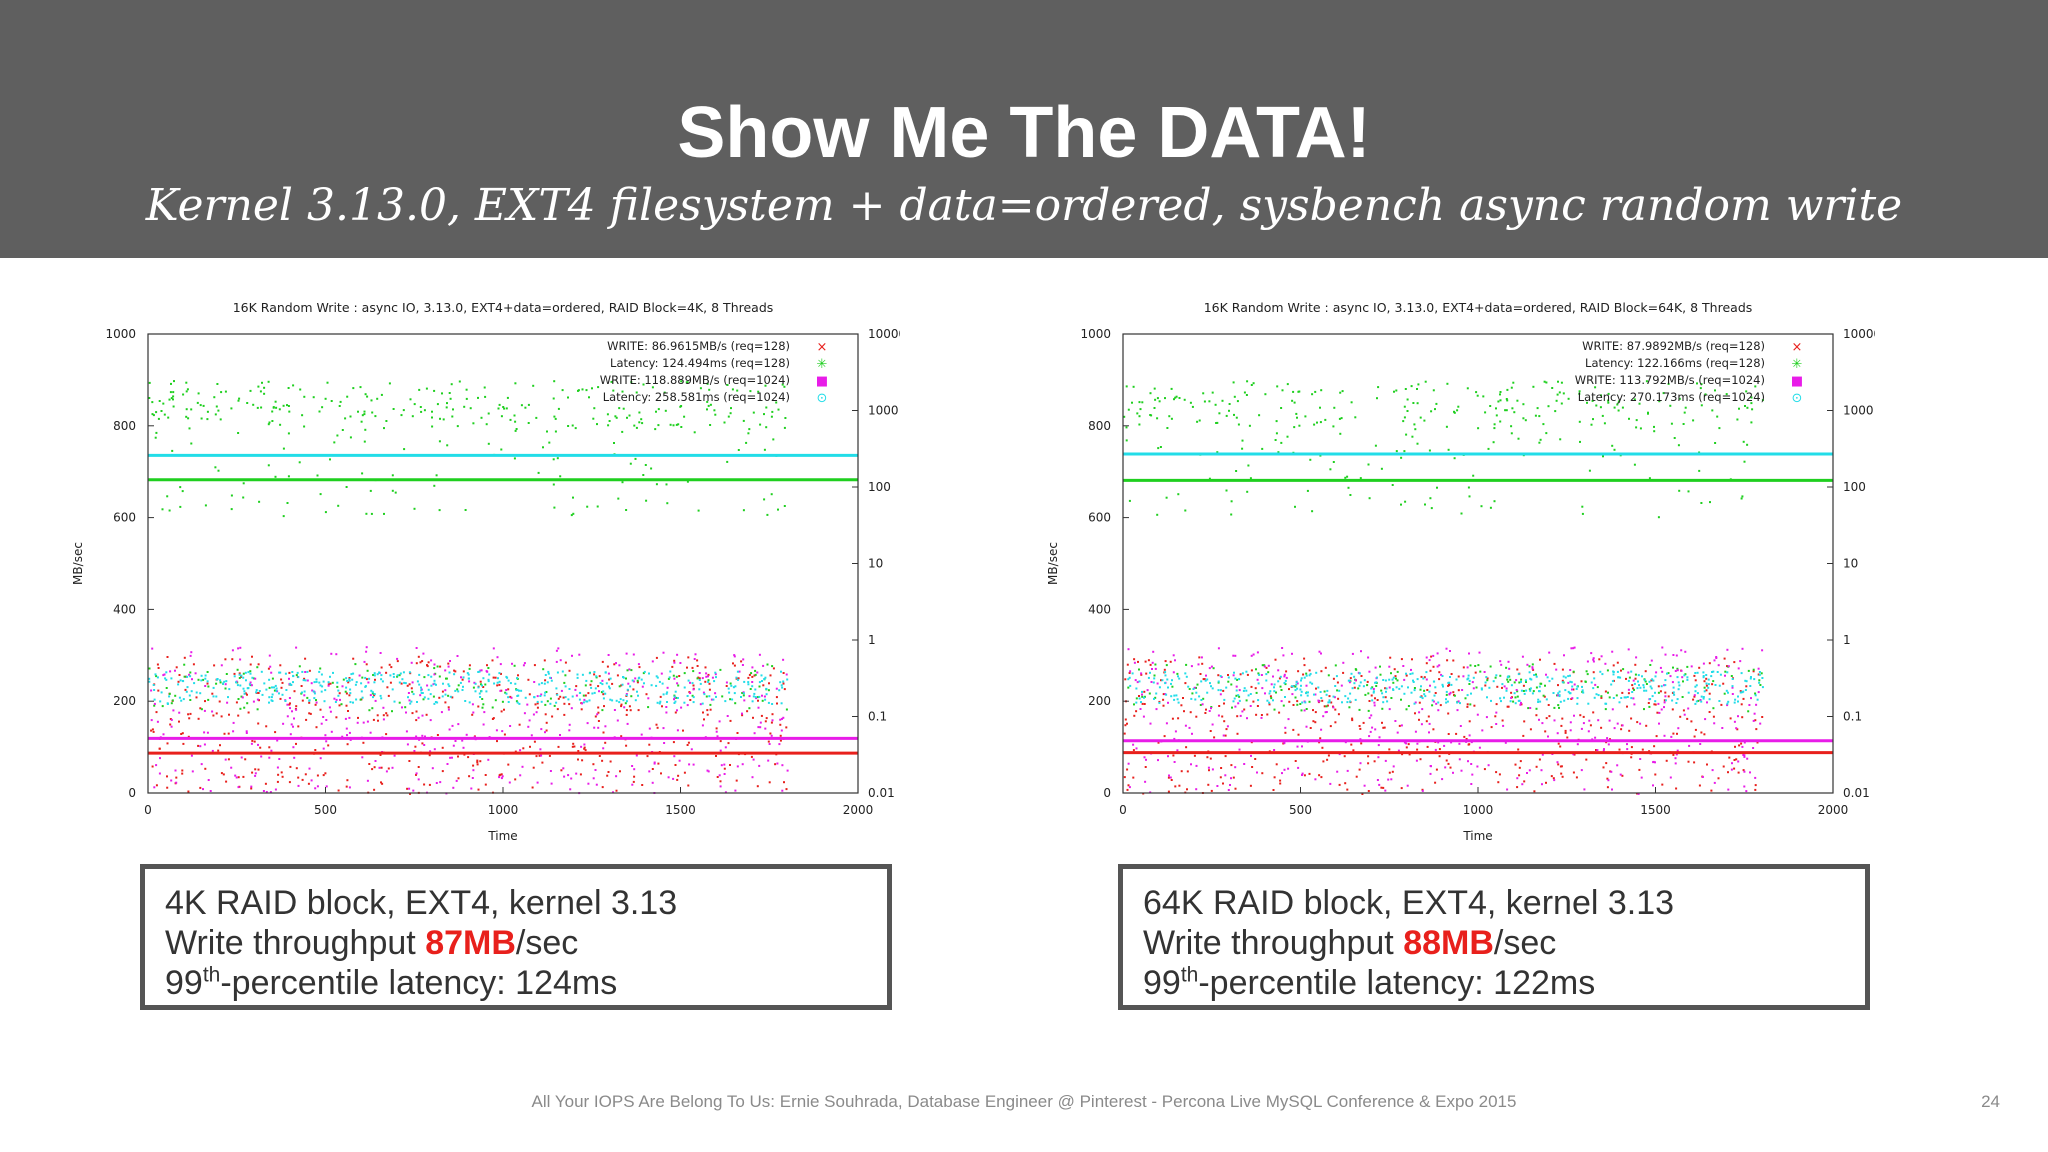 The height and width of the screenshot is (1152, 2048). What do you see at coordinates (468, 587) in the screenshot?
I see `scatter-points` at bounding box center [468, 587].